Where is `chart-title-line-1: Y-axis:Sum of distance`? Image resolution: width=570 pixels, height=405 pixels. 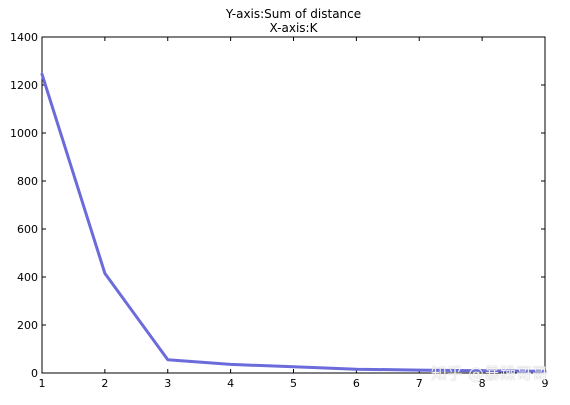
chart-title-line-1: Y-axis:Sum of distance is located at coordinates (293, 14).